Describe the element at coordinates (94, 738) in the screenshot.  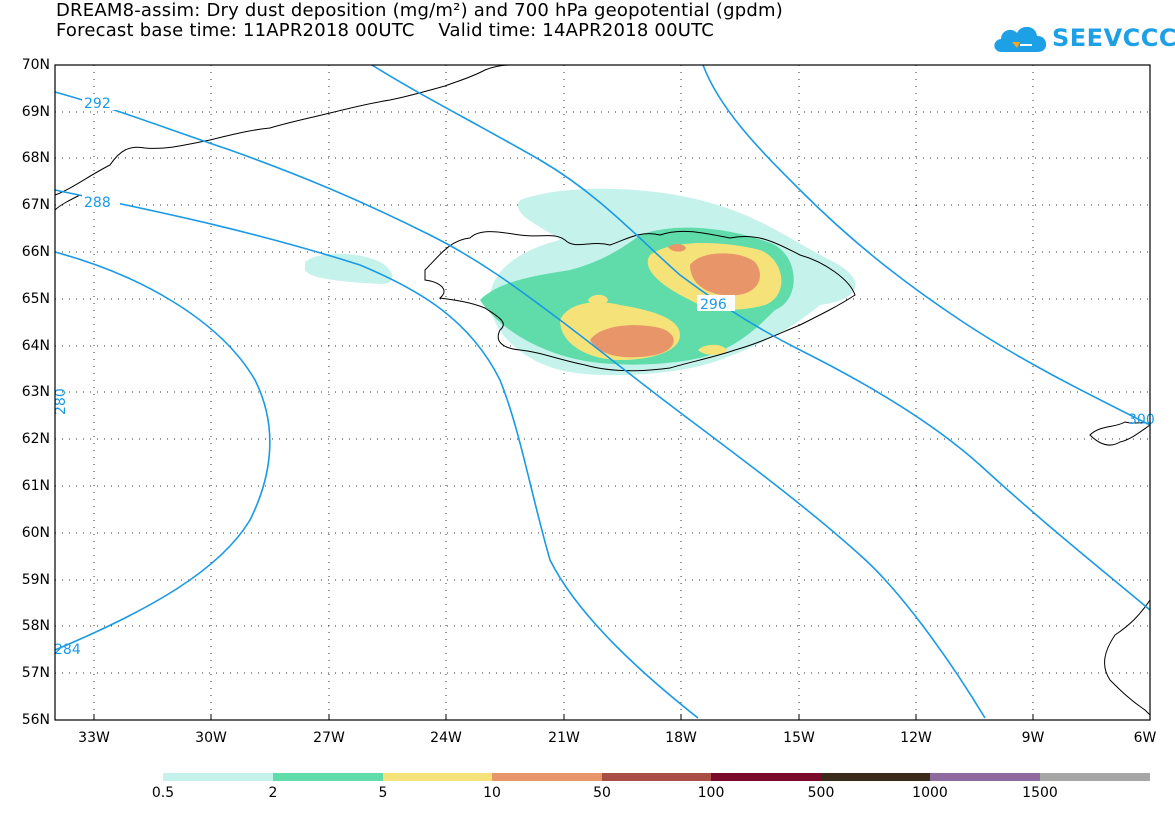
I see `lon-label-33w: 33W` at that location.